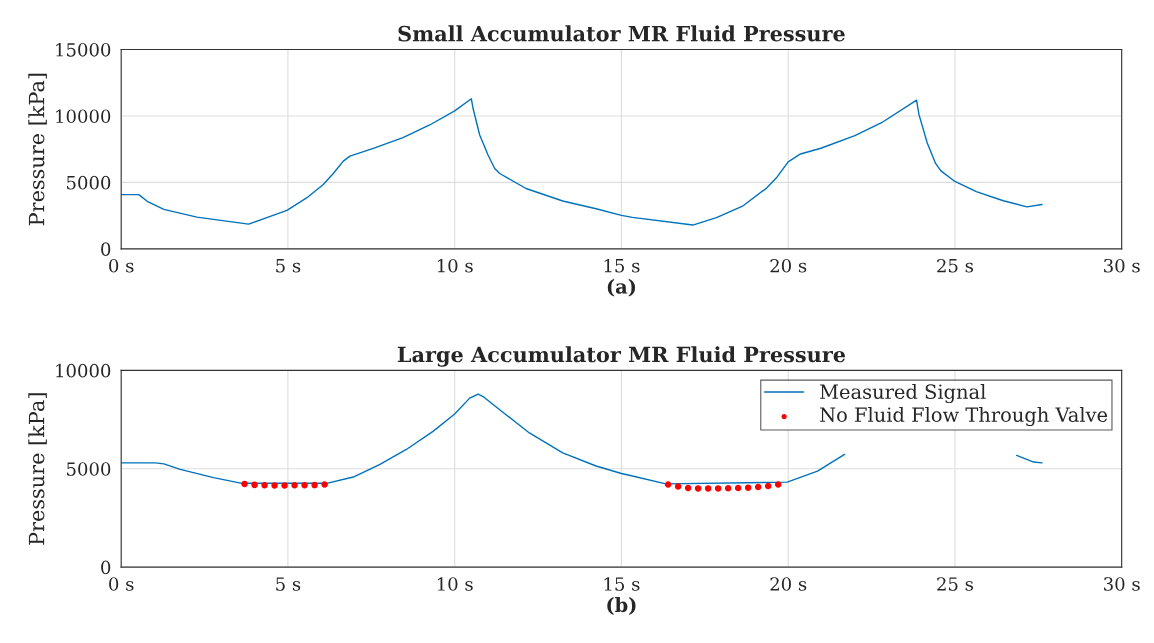 The height and width of the screenshot is (643, 1154). I want to click on x-axis-title: (a), so click(621, 287).